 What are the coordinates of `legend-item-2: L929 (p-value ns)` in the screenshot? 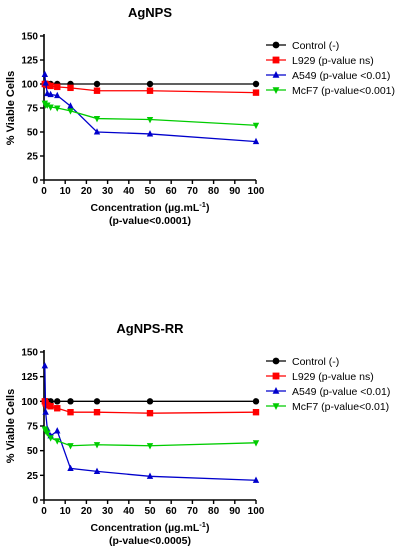 It's located at (320, 61).